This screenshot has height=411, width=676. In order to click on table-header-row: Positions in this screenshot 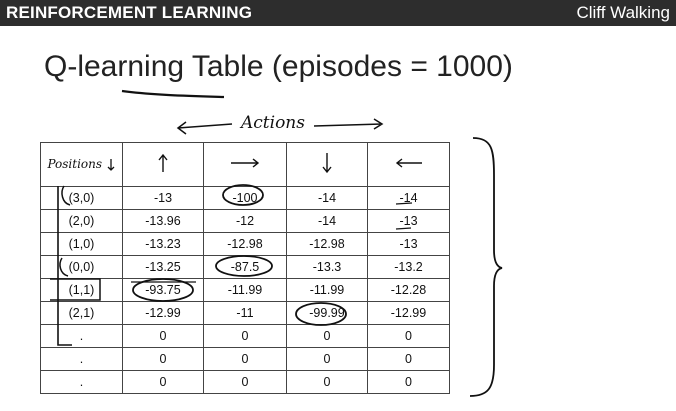, I will do `click(245, 164)`.